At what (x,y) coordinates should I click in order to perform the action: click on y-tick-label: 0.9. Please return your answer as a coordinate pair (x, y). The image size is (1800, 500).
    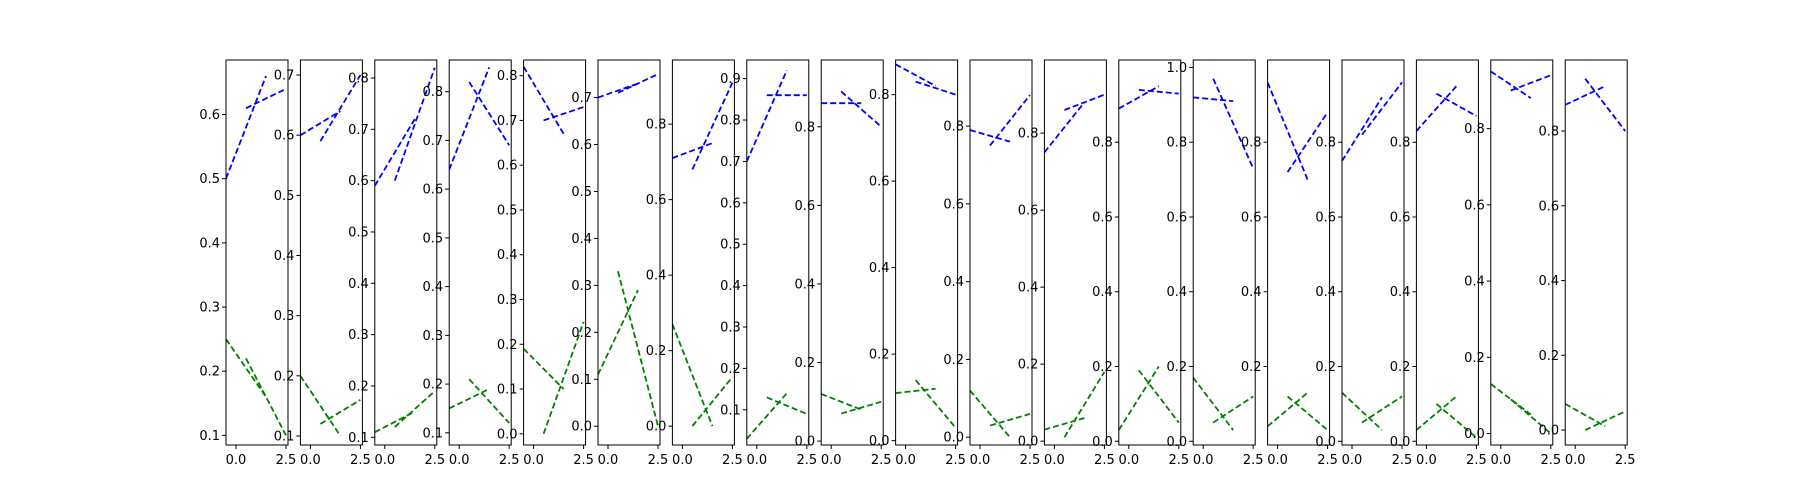
    Looking at the image, I should click on (730, 79).